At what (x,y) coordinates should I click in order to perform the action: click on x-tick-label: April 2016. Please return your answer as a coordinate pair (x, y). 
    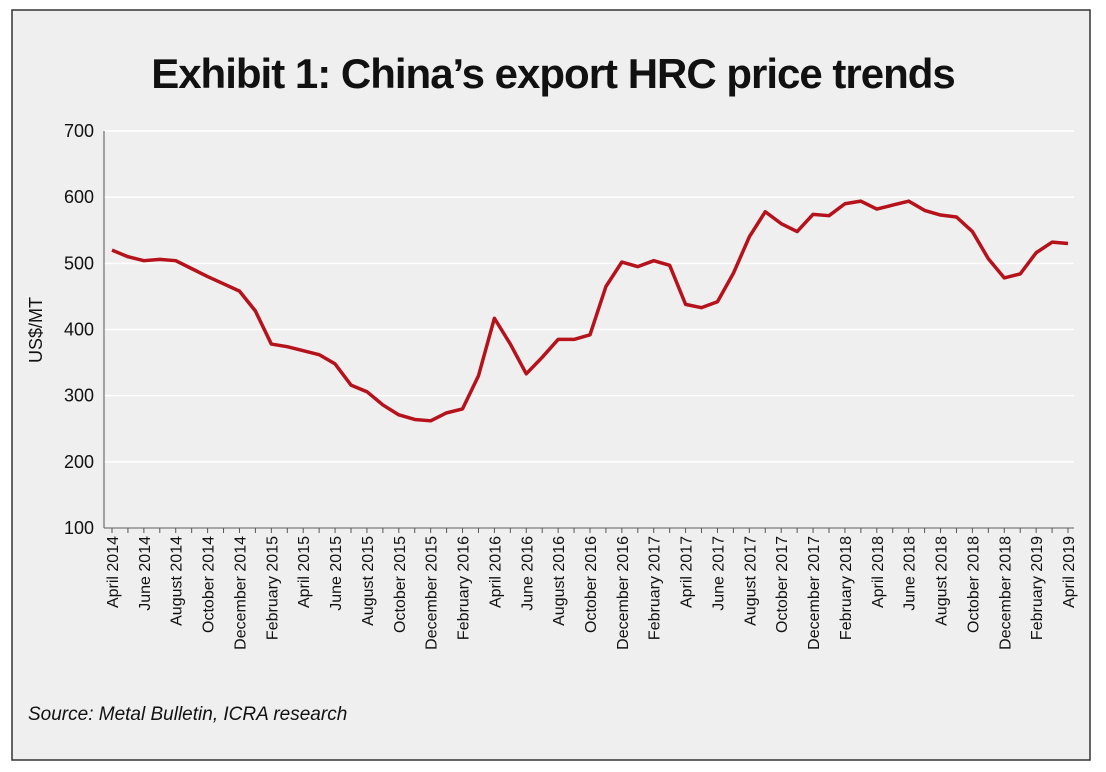
    Looking at the image, I should click on (495, 572).